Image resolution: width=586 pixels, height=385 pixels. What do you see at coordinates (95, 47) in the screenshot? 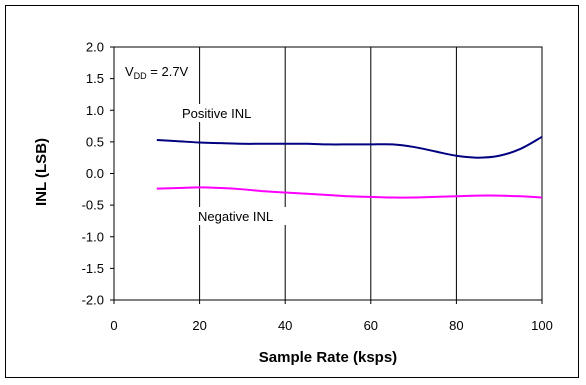
I see `y-tick-label: 2.0` at bounding box center [95, 47].